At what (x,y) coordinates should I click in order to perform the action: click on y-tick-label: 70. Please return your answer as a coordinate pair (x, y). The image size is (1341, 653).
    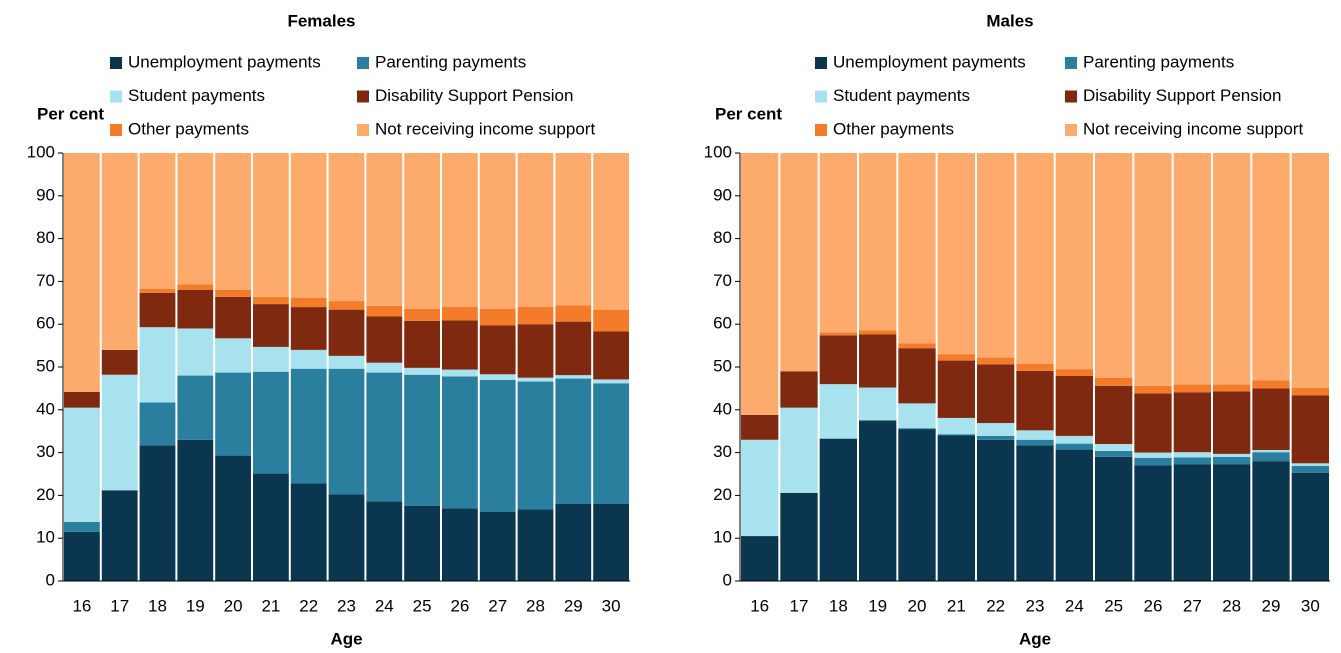
    Looking at the image, I should click on (722, 280).